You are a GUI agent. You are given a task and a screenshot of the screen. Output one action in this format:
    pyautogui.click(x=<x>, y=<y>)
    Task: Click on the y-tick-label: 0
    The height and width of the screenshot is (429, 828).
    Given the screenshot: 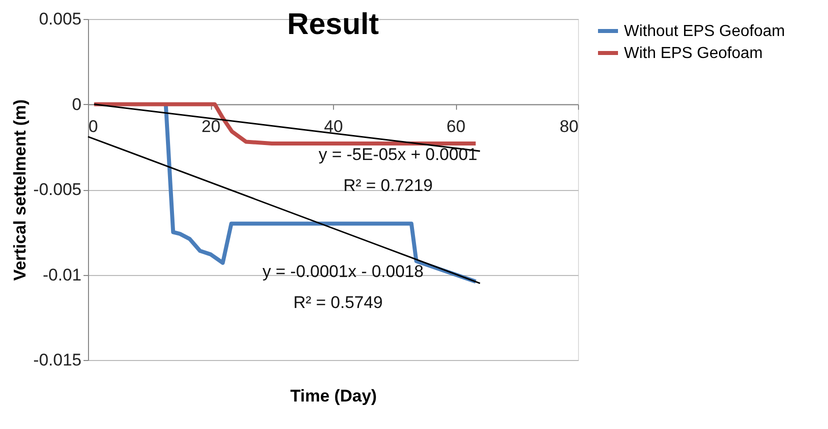 What is the action you would take?
    pyautogui.click(x=77, y=104)
    